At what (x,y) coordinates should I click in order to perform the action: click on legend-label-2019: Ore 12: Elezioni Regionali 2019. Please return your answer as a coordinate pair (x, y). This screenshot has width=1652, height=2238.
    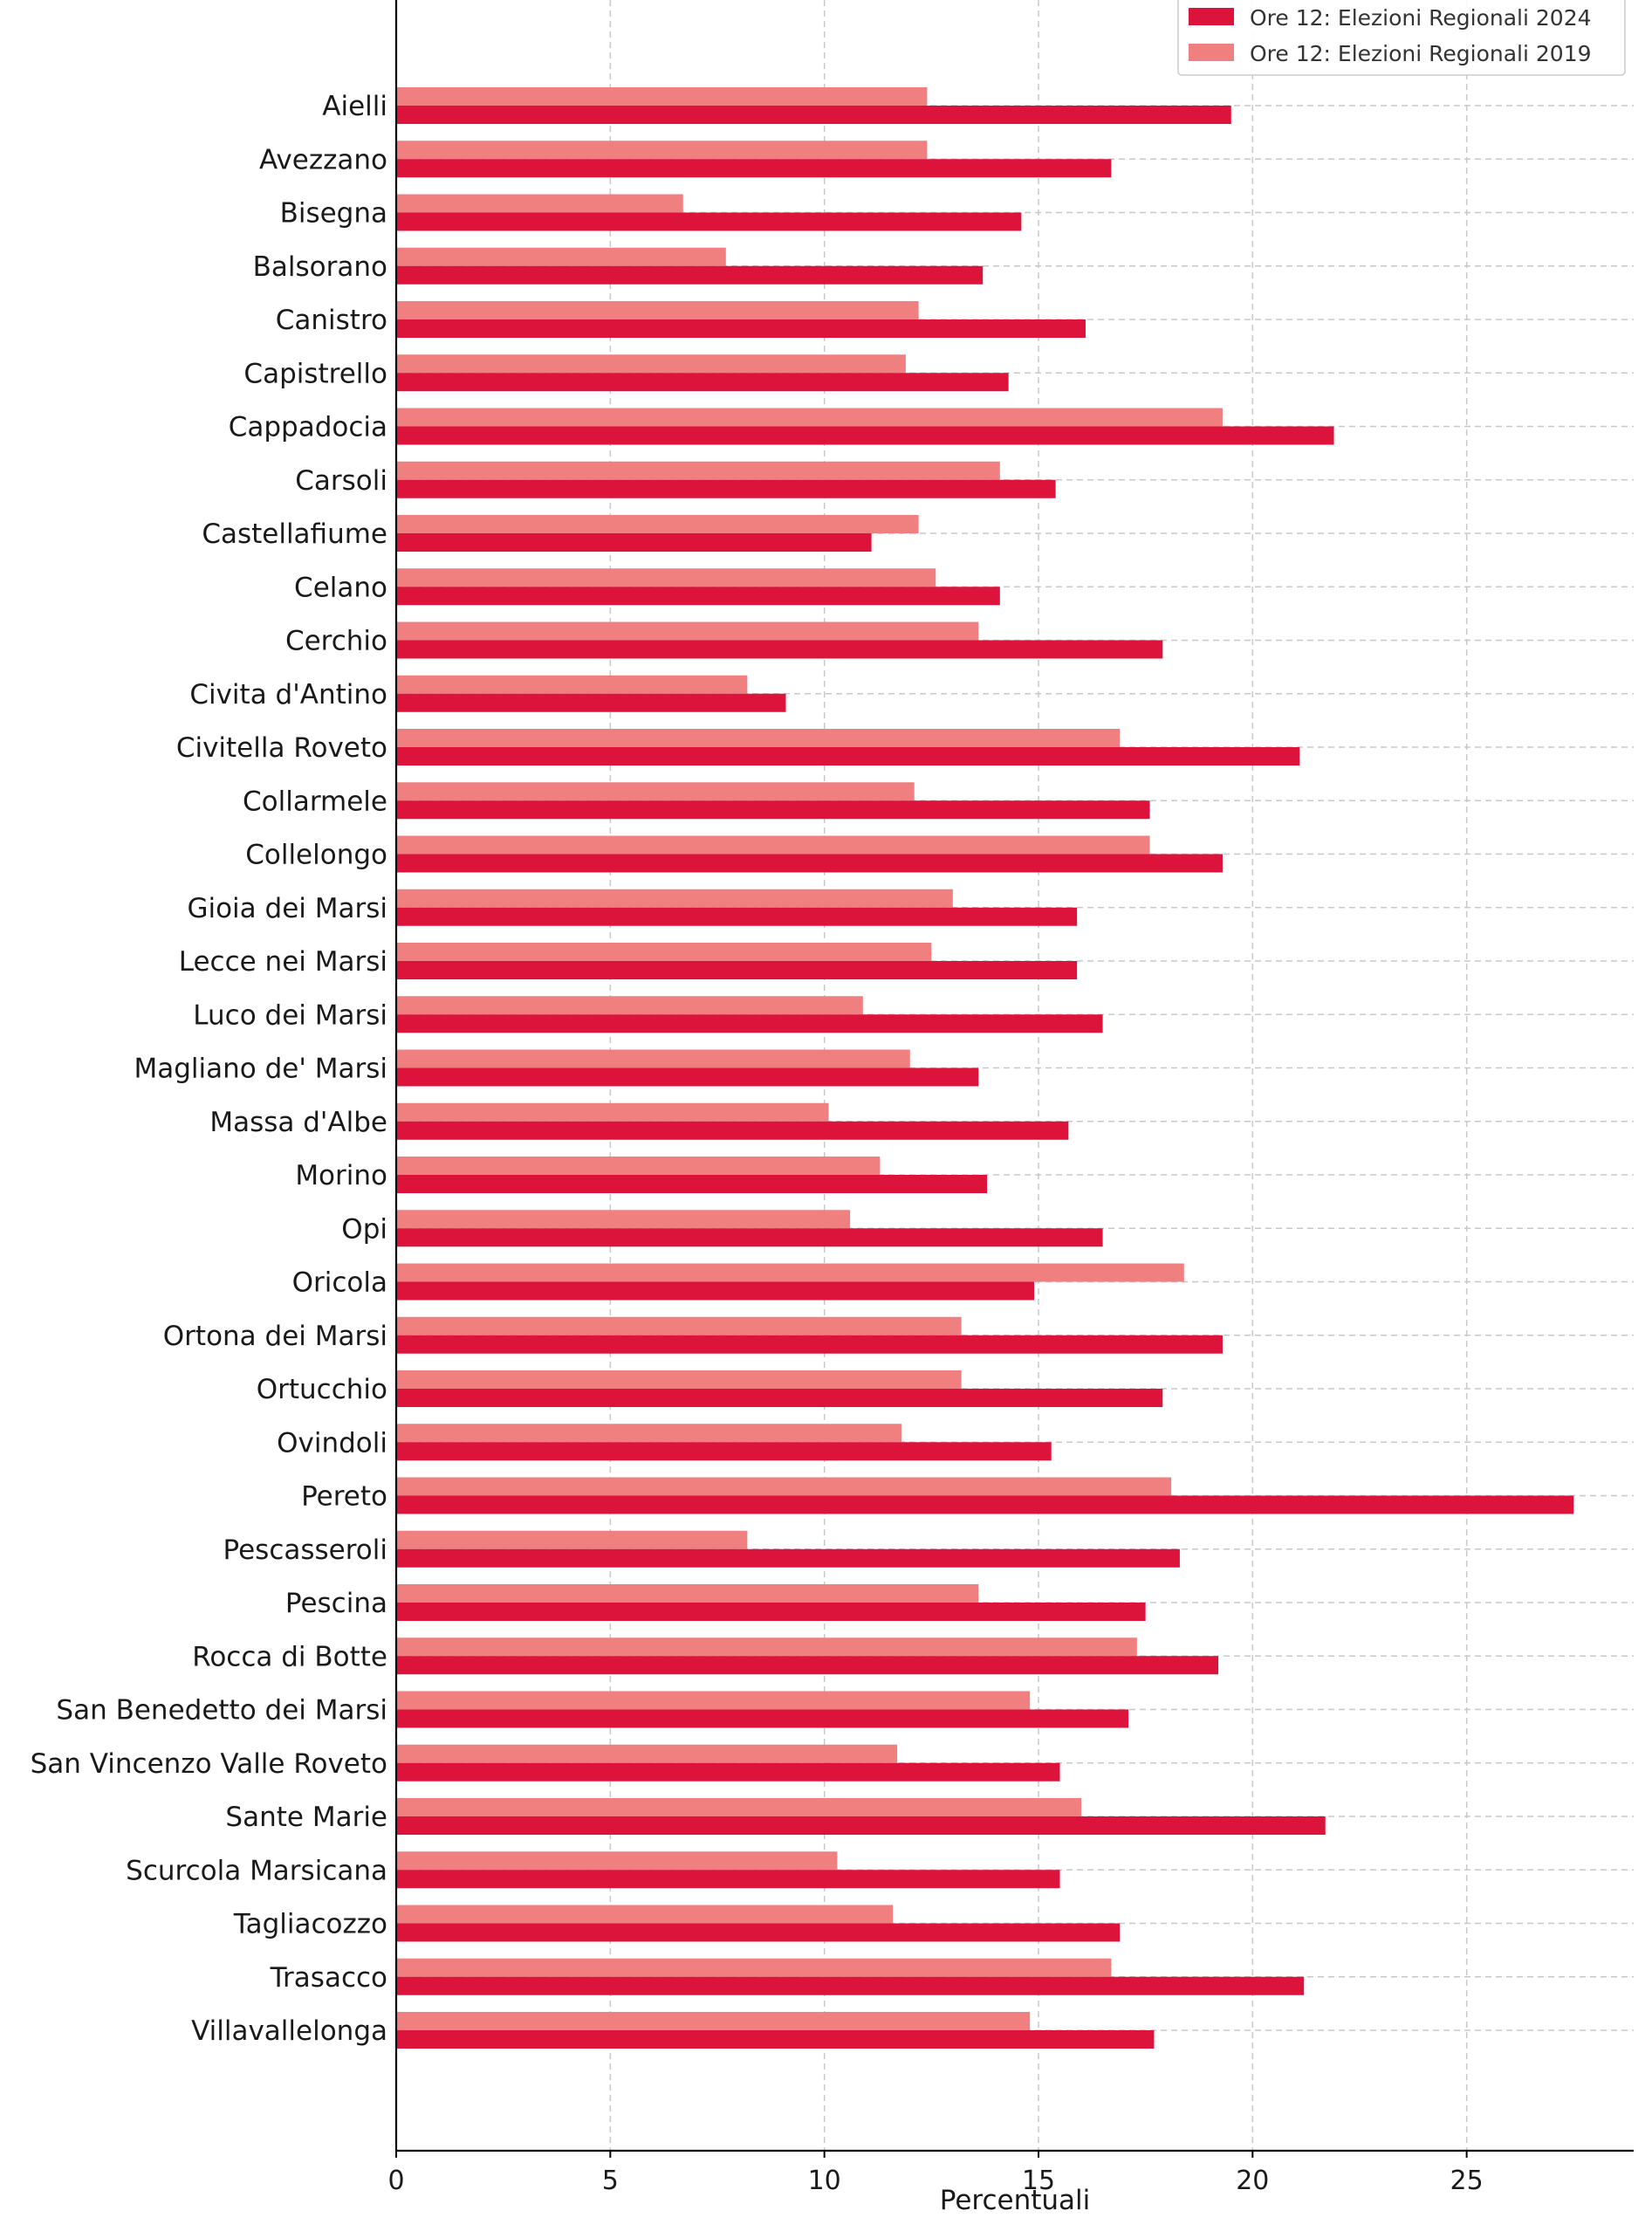
    Looking at the image, I should click on (1421, 54).